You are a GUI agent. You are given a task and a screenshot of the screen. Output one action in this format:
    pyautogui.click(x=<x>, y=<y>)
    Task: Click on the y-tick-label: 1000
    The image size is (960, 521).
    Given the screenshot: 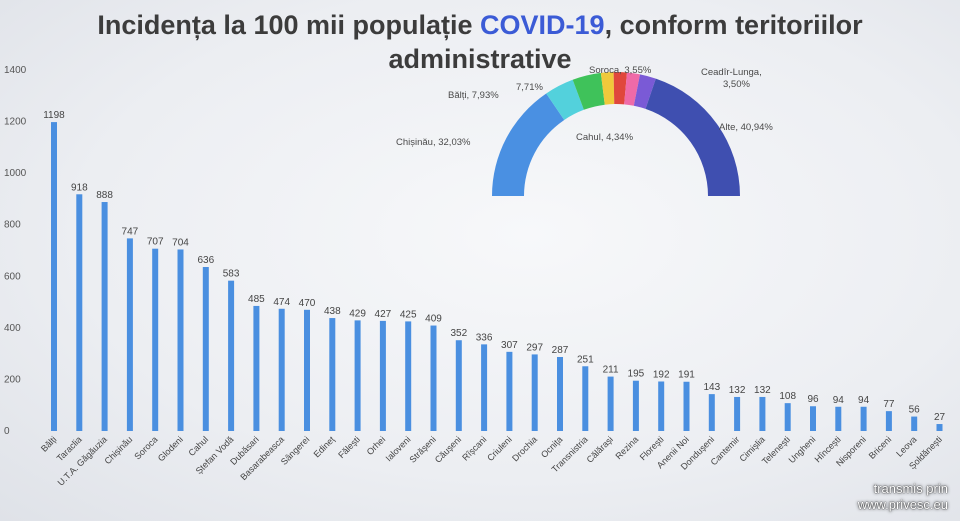 What is the action you would take?
    pyautogui.click(x=15, y=173)
    